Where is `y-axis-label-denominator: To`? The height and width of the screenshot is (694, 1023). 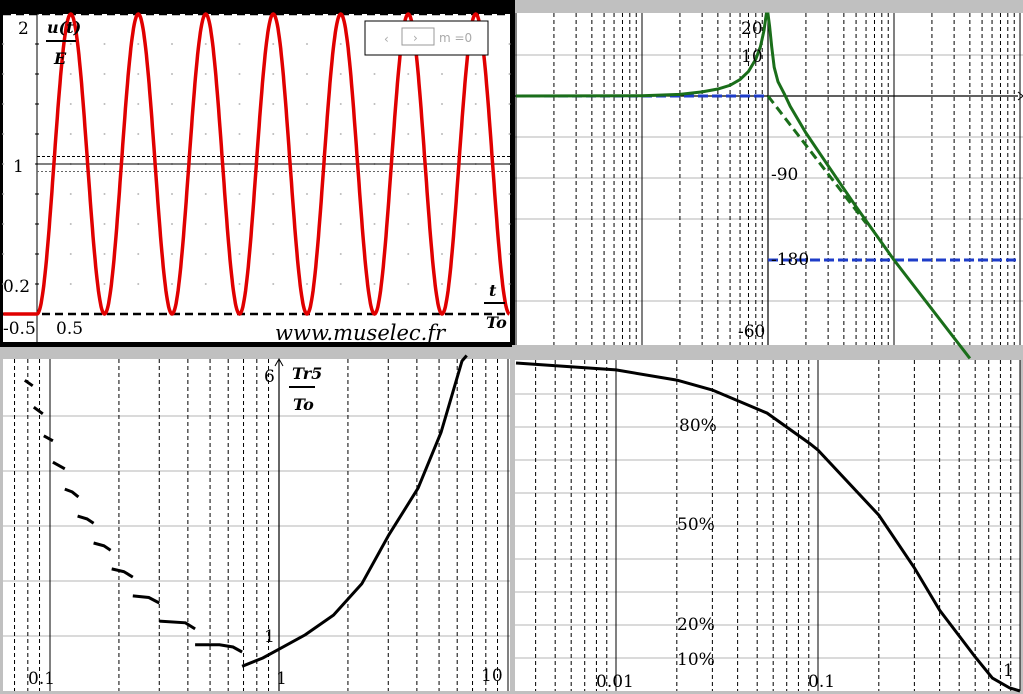
y-axis-label-denominator: To is located at coordinates (303, 404).